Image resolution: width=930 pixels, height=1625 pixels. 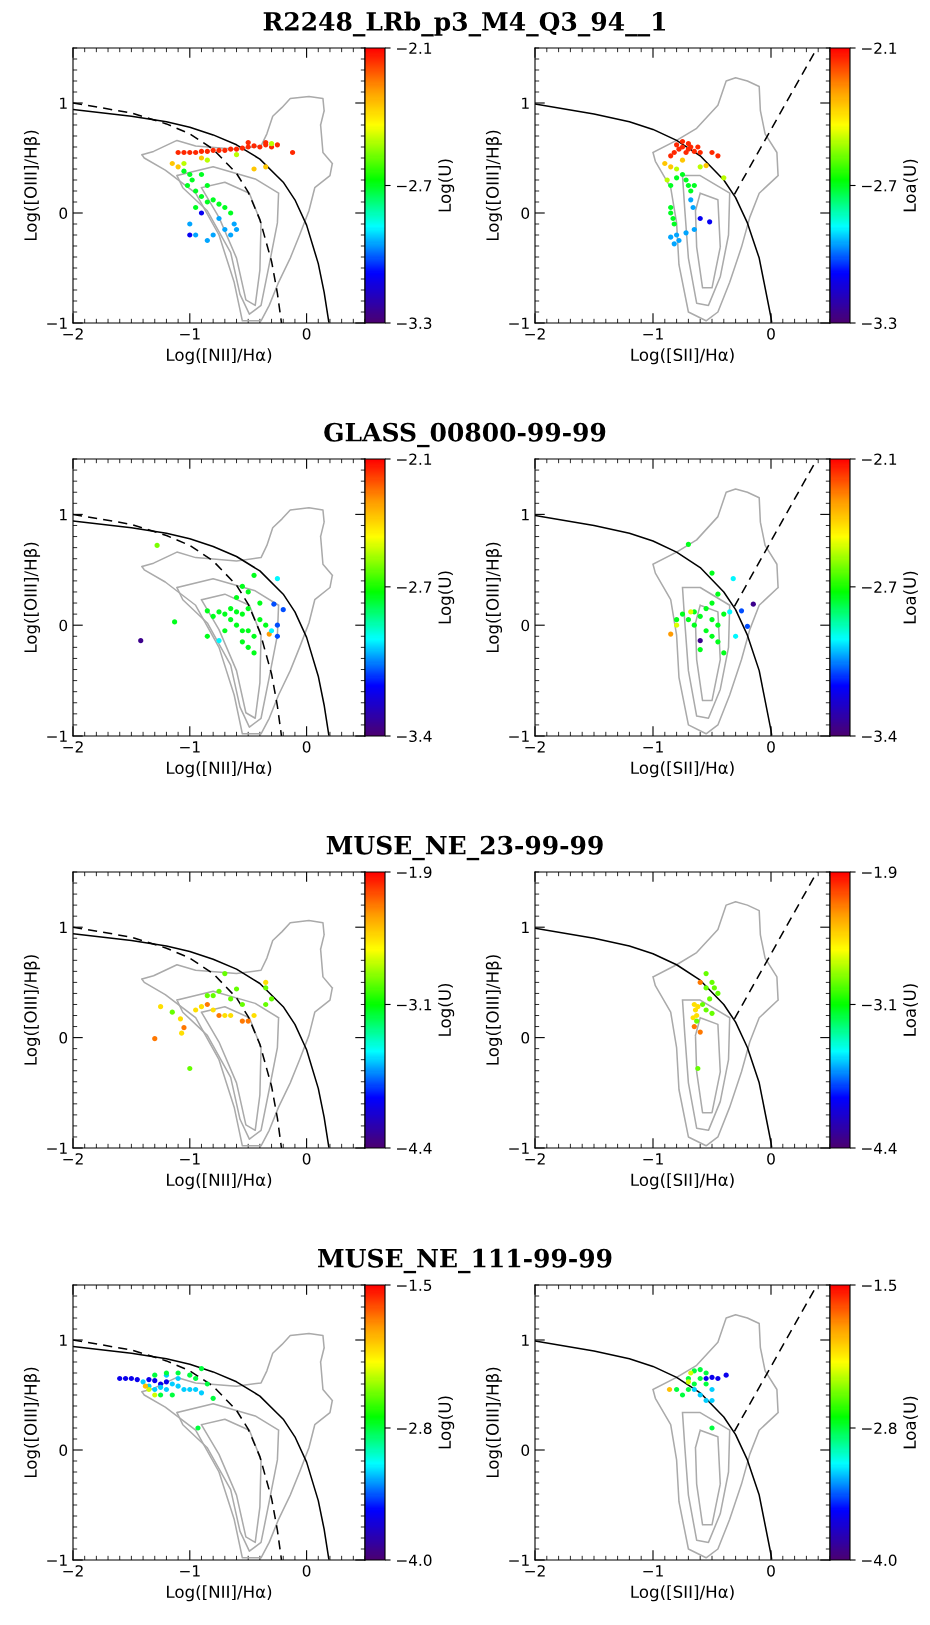 What do you see at coordinates (464, 848) in the screenshot?
I see `text: MUSE_NE_23-99-99` at bounding box center [464, 848].